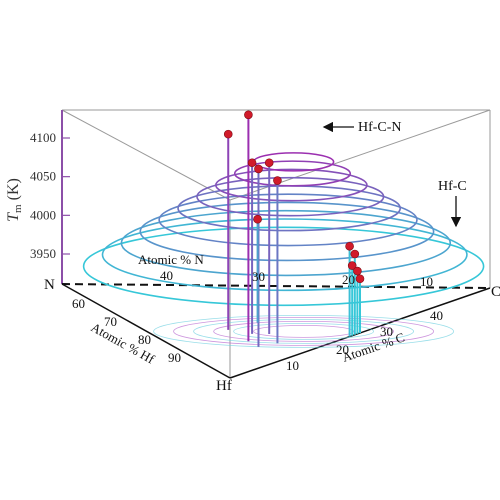  I want to click on N-axis-title: Atomic % N, so click(171, 259).